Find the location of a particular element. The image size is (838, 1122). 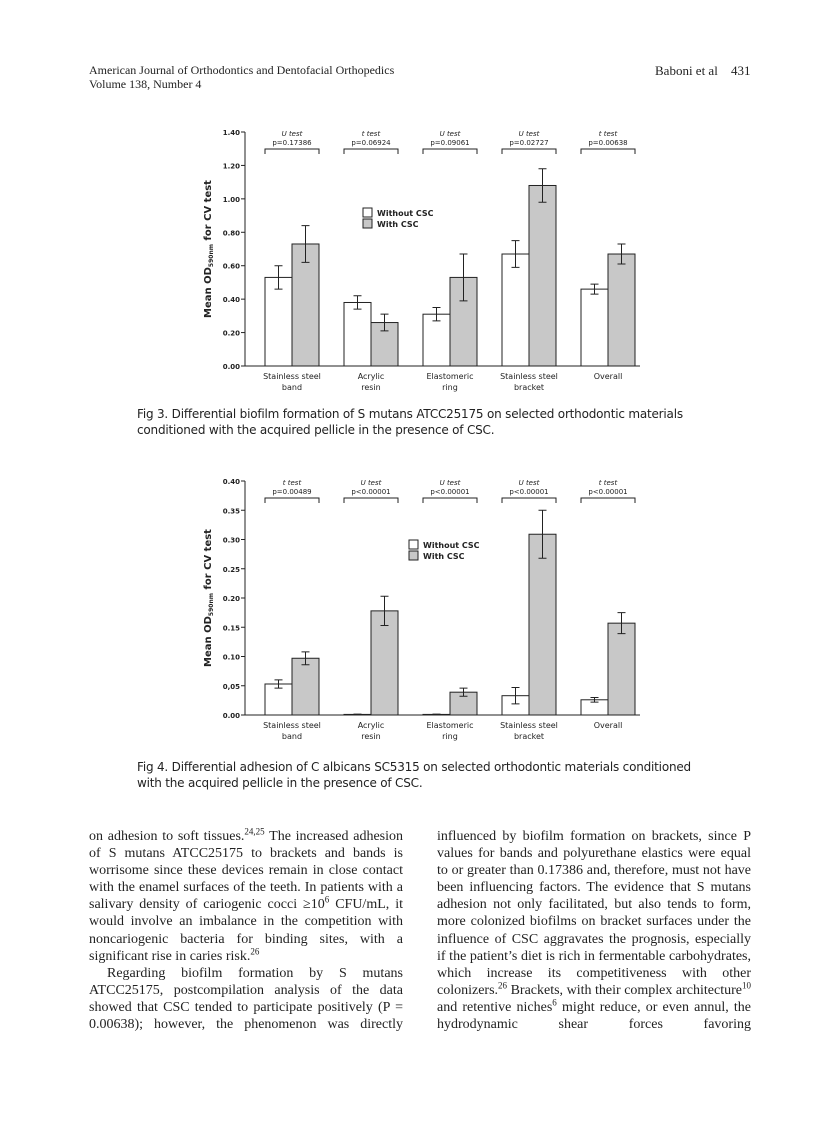

y-tick-label: 0.40 is located at coordinates (231, 300).